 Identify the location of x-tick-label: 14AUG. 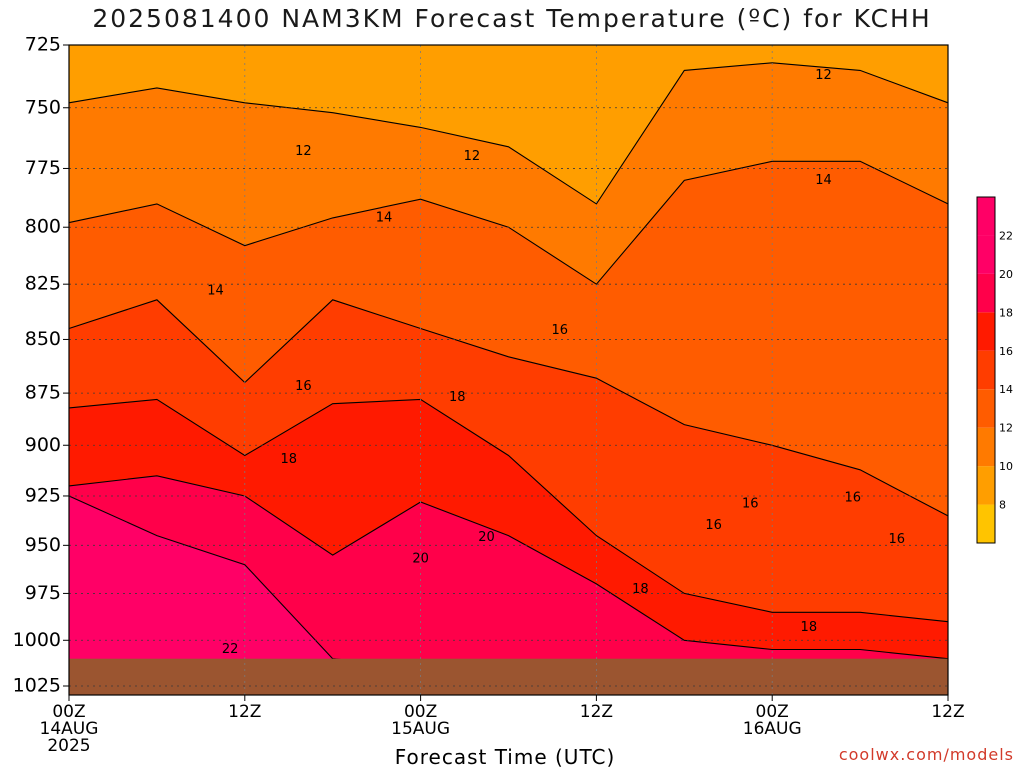
(69, 729).